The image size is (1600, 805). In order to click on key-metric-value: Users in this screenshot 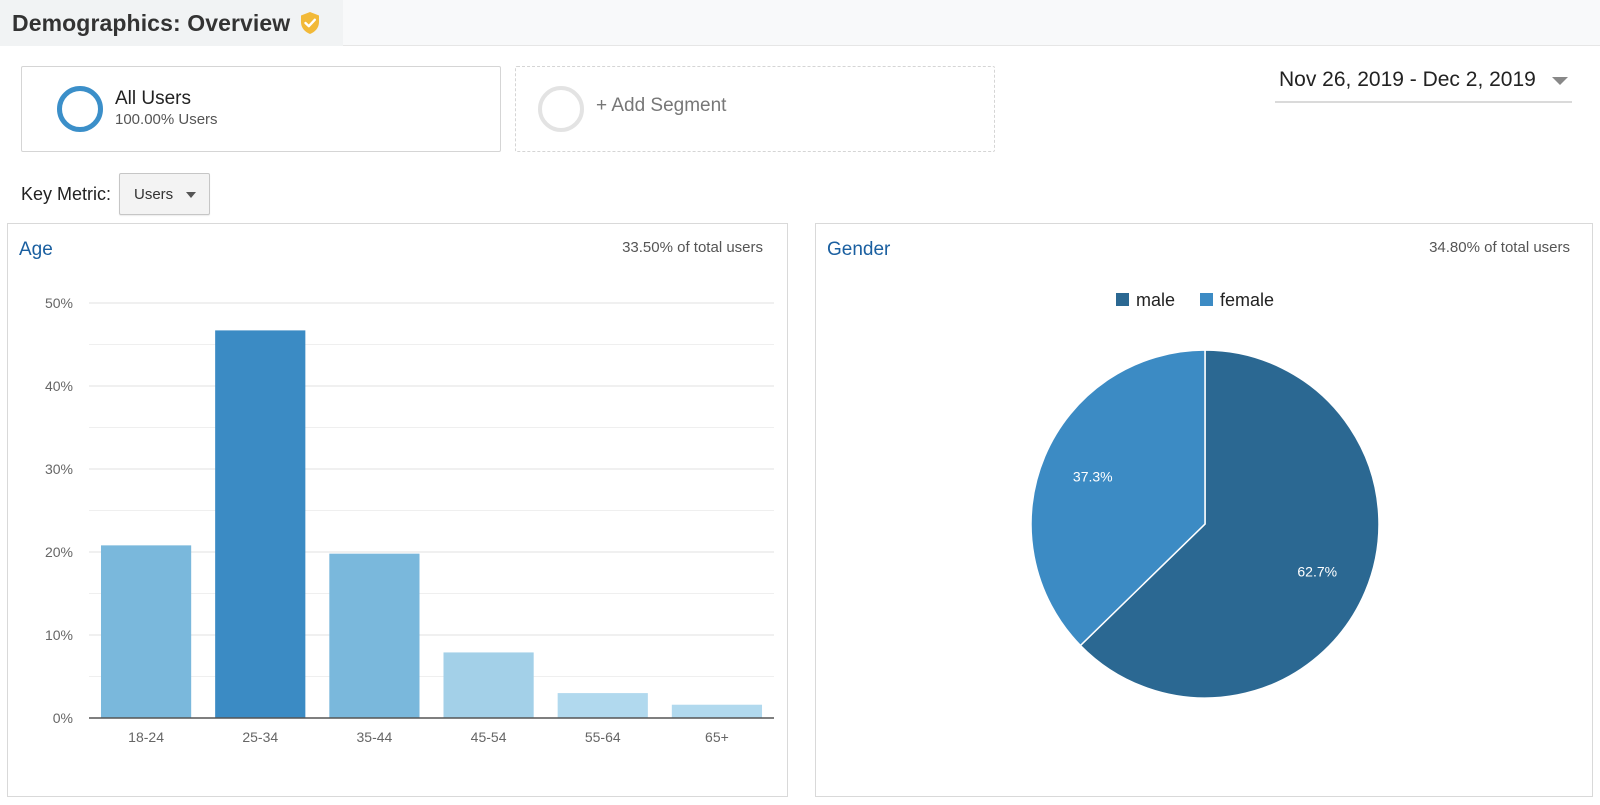, I will do `click(154, 194)`.